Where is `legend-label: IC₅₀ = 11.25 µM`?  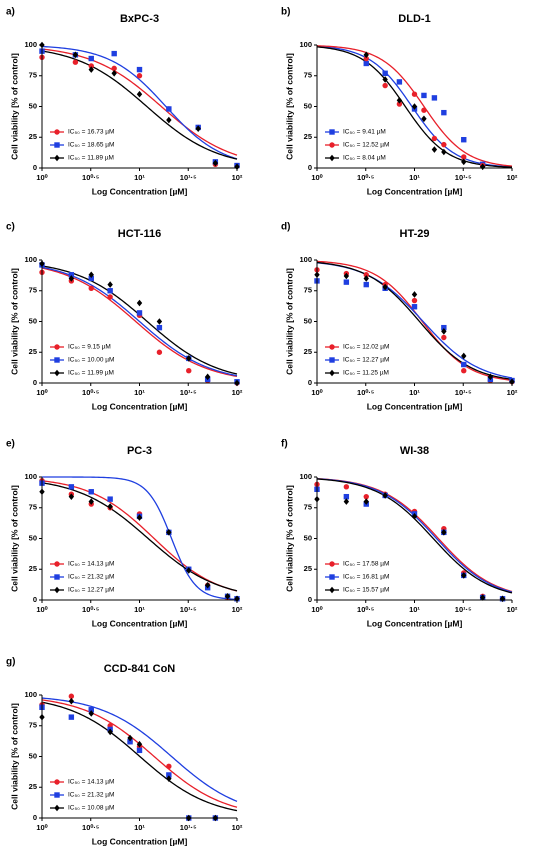
legend-label: IC₅₀ = 11.25 µM is located at coordinates (366, 373).